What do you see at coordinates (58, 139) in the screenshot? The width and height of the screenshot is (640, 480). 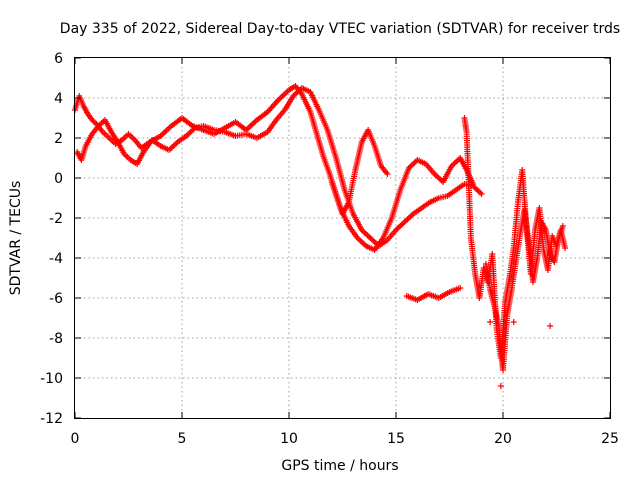 I see `y-tick-label: 2` at bounding box center [58, 139].